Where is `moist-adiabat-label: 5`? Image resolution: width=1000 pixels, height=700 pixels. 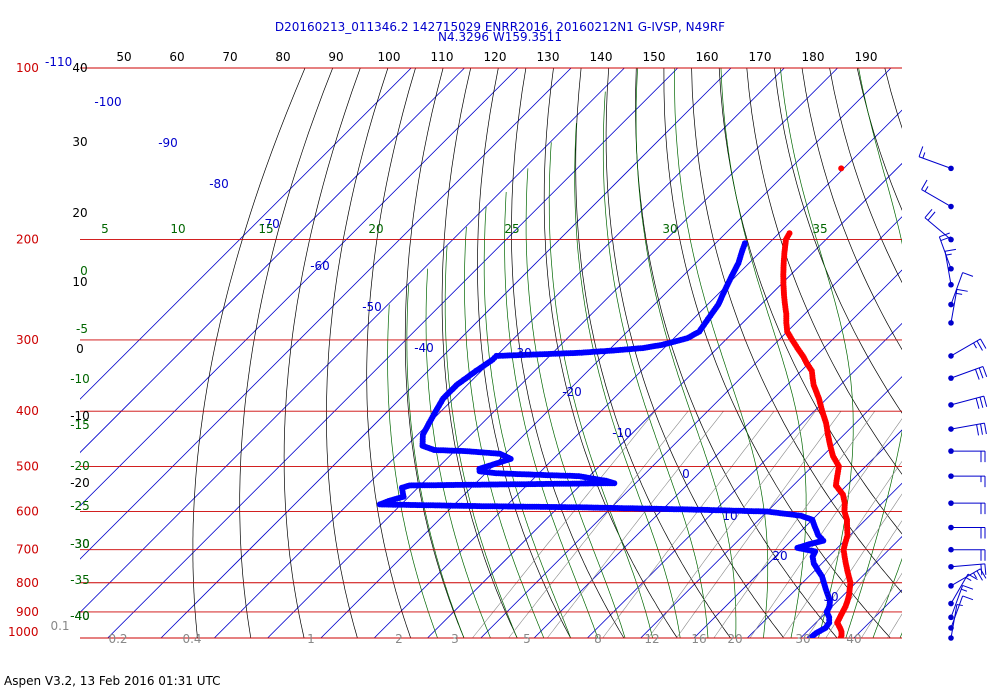
moist-adiabat-label: 5 is located at coordinates (105, 229).